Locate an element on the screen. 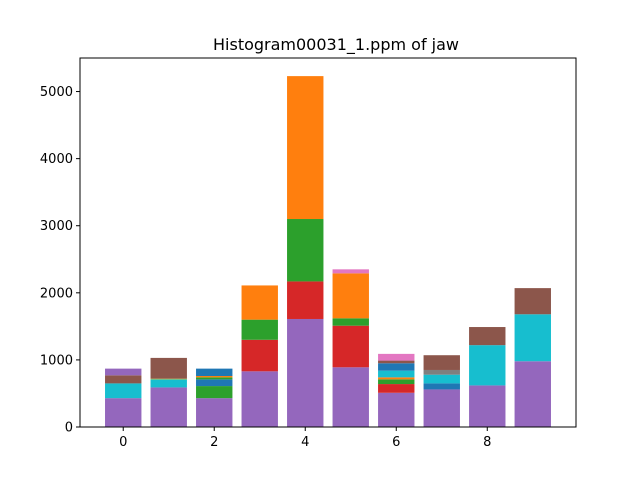 The height and width of the screenshot is (480, 640). x-tick-label: 0 is located at coordinates (123, 442).